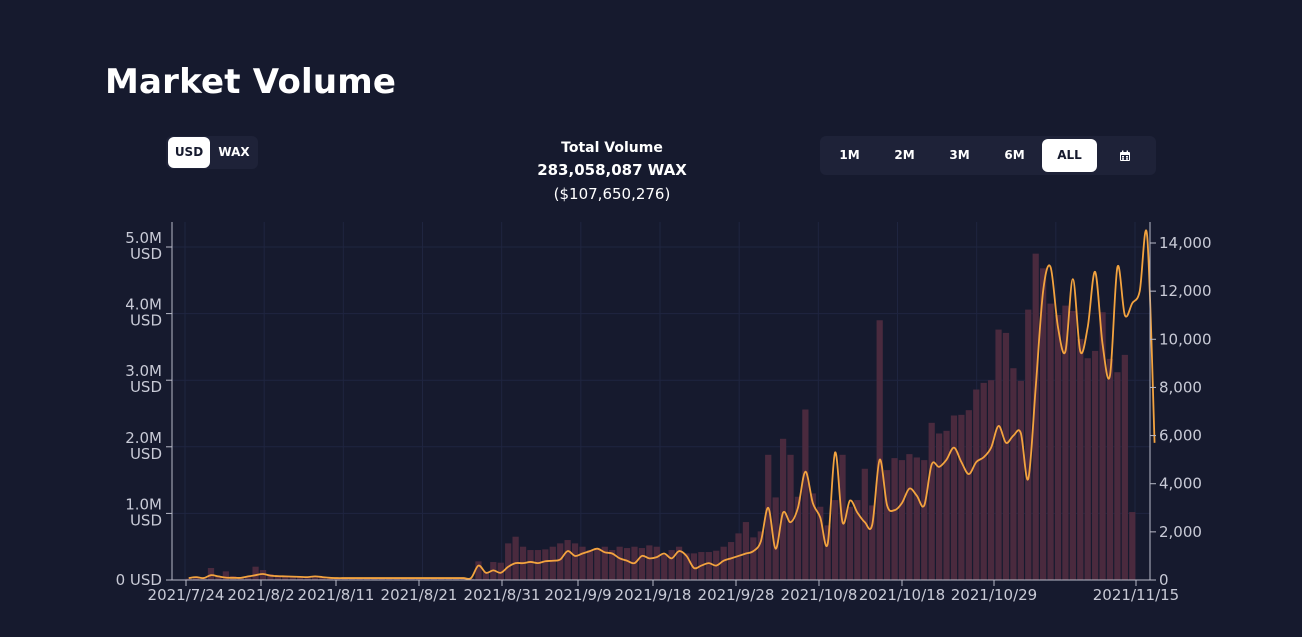 The image size is (1302, 637). Describe the element at coordinates (139, 580) in the screenshot. I see `left-tick-label: 0 USD` at that location.